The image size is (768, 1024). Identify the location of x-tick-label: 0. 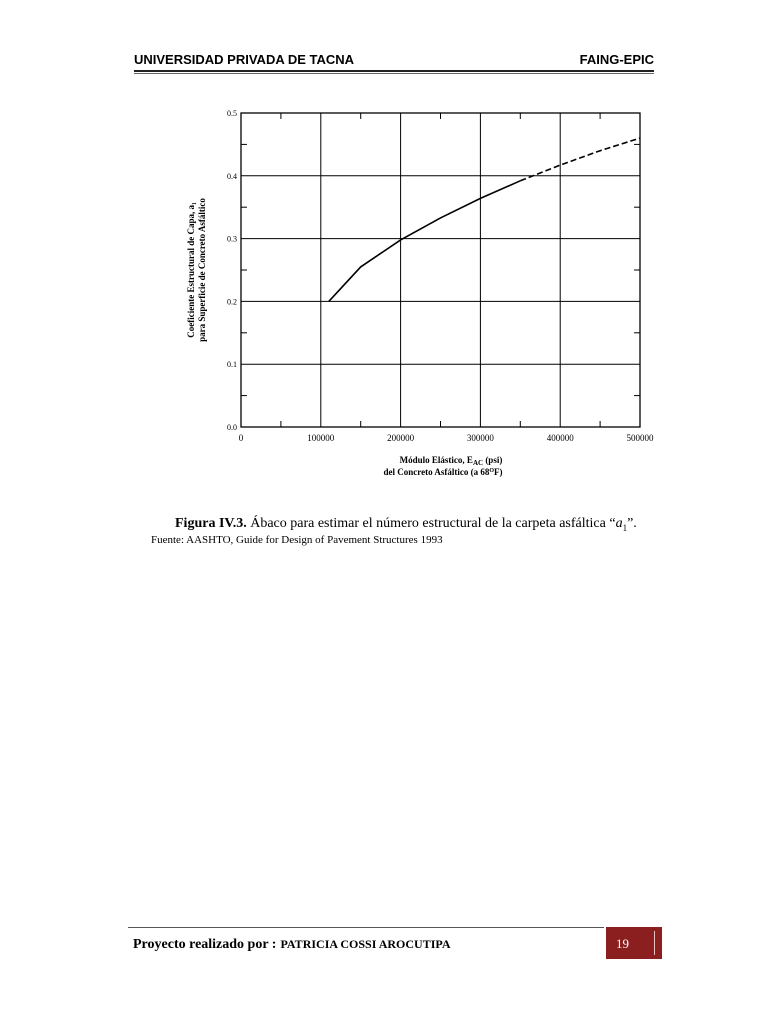
(241, 438).